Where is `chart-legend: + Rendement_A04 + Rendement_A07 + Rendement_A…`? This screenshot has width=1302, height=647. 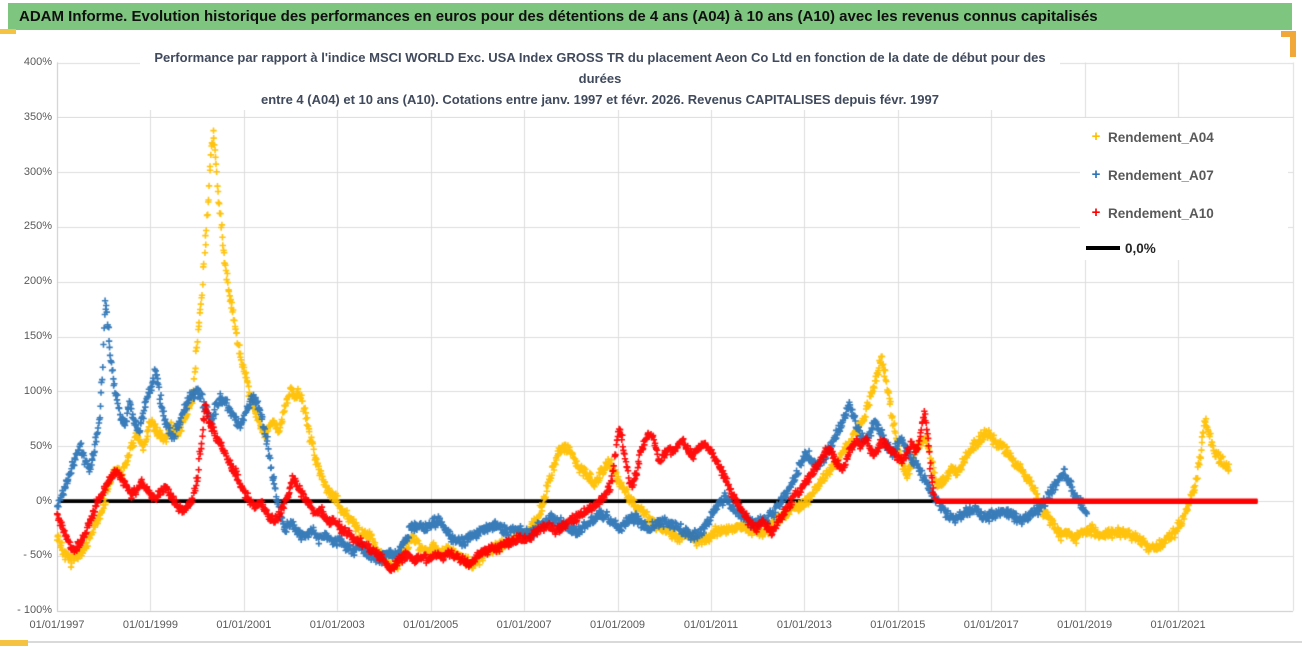 chart-legend: + Rendement_A04 + Rendement_A07 + Rendement_A… is located at coordinates (1184, 189).